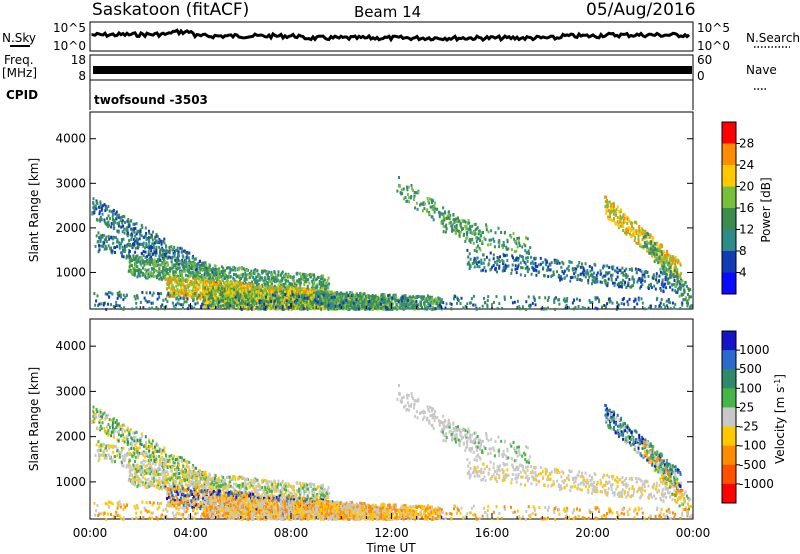 This screenshot has height=554, width=800. What do you see at coordinates (151, 100) in the screenshot?
I see `cpid-program: twofsound -3503` at bounding box center [151, 100].